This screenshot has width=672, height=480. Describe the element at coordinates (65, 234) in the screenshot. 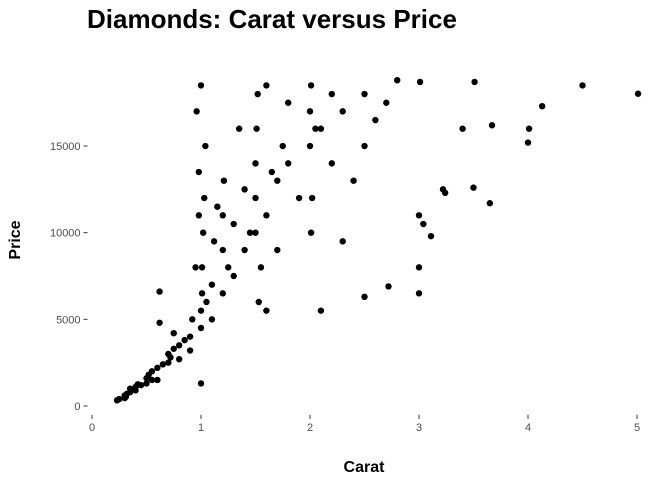

I see `y-tick-label: 10000` at that location.